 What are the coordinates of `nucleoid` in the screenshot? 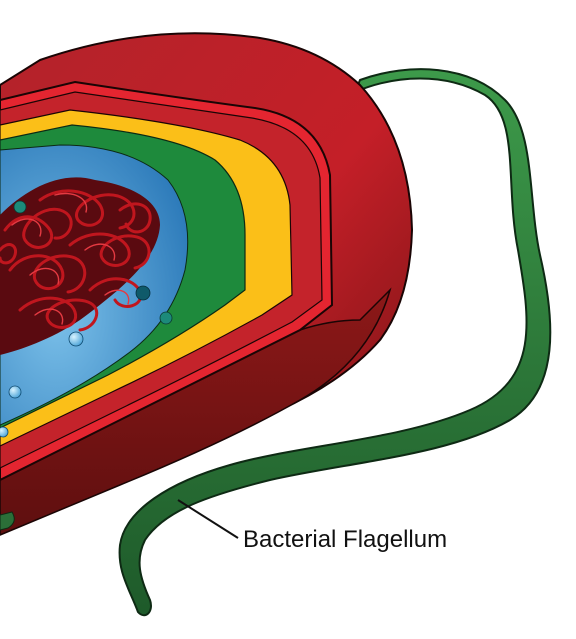 It's located at (80, 266).